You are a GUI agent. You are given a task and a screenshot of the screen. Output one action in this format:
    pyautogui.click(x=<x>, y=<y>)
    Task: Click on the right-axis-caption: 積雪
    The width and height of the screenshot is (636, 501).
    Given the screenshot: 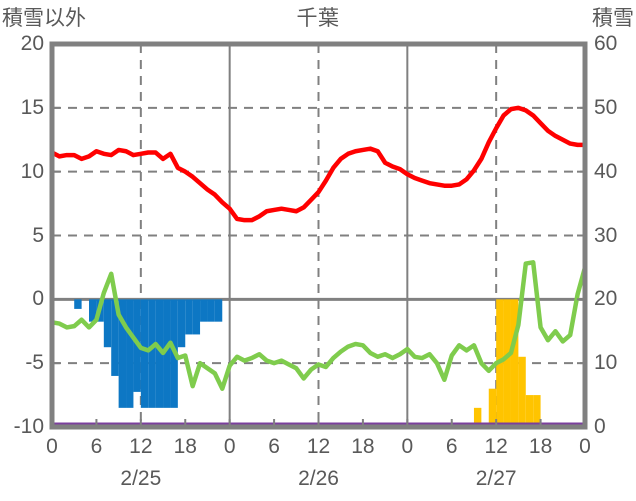 What is the action you would take?
    pyautogui.click(x=613, y=18)
    